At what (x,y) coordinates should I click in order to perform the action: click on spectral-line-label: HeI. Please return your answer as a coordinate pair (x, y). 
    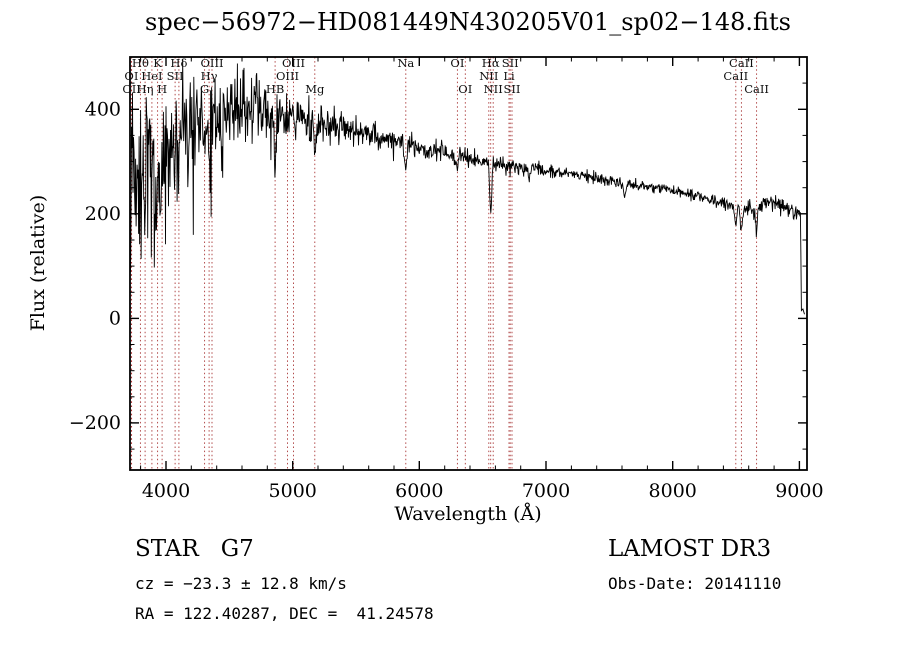
    Looking at the image, I should click on (151, 76).